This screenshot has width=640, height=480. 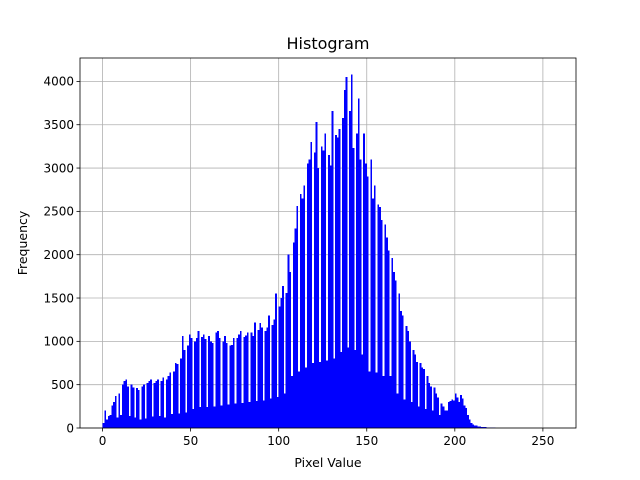 I want to click on x-tick-label: 100, so click(x=278, y=441).